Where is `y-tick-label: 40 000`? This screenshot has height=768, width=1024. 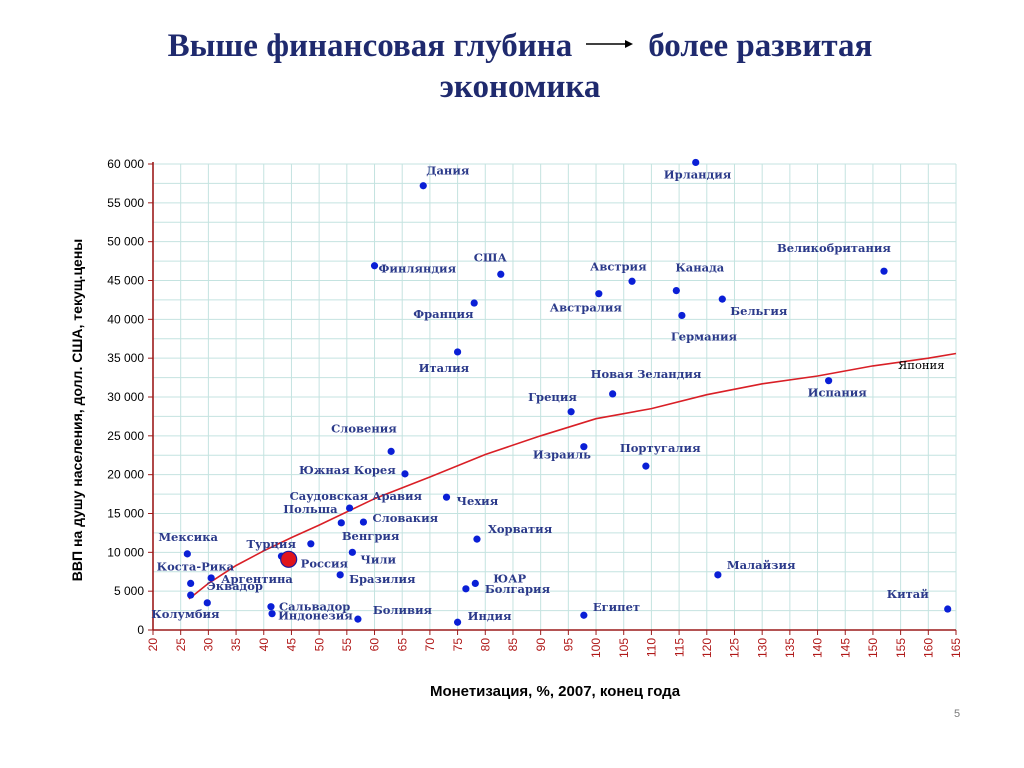
y-tick-label: 40 000 is located at coordinates (125, 319).